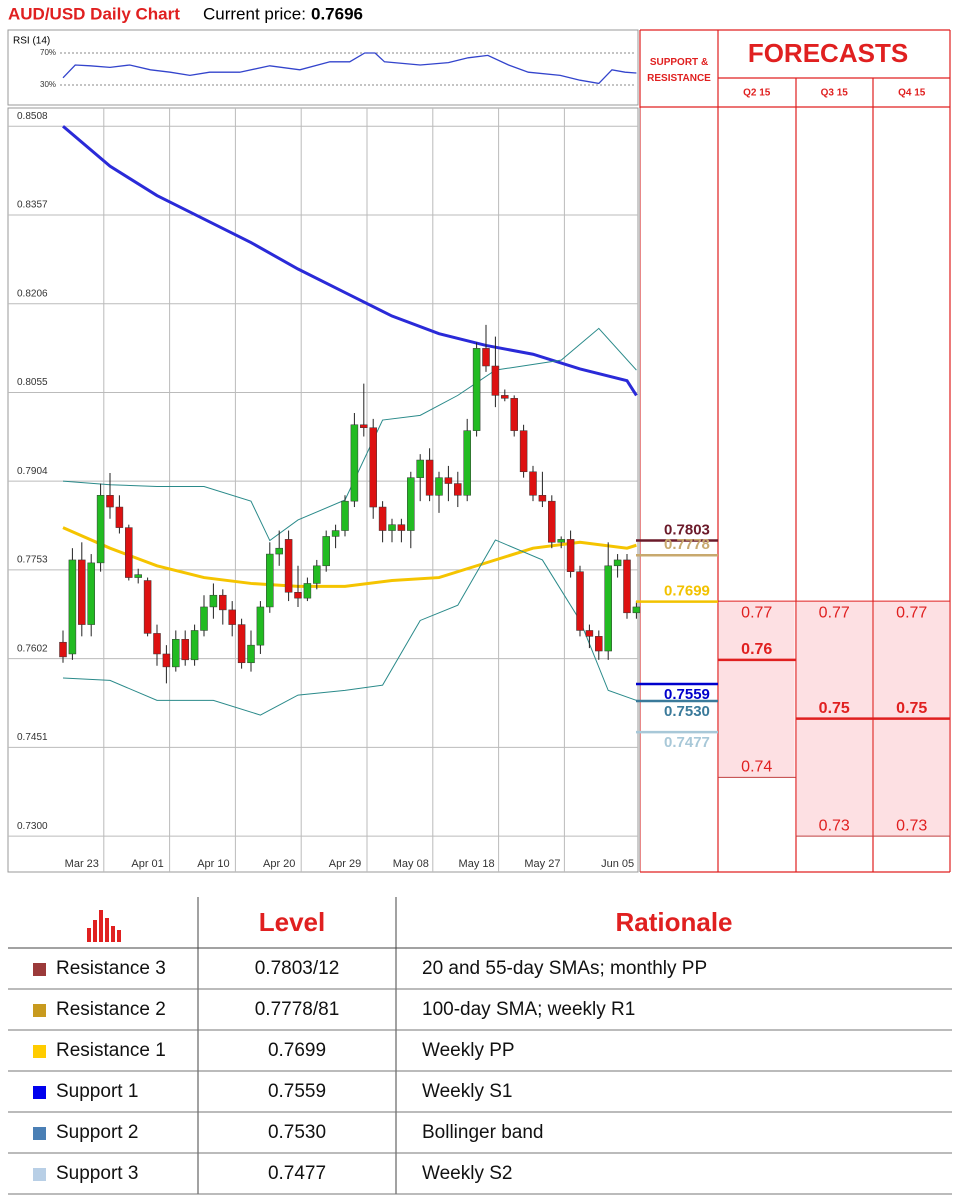 The width and height of the screenshot is (975, 1202). What do you see at coordinates (564, 968) in the screenshot?
I see `row-rationale: 20 and 55-day SMAs; monthly PP` at bounding box center [564, 968].